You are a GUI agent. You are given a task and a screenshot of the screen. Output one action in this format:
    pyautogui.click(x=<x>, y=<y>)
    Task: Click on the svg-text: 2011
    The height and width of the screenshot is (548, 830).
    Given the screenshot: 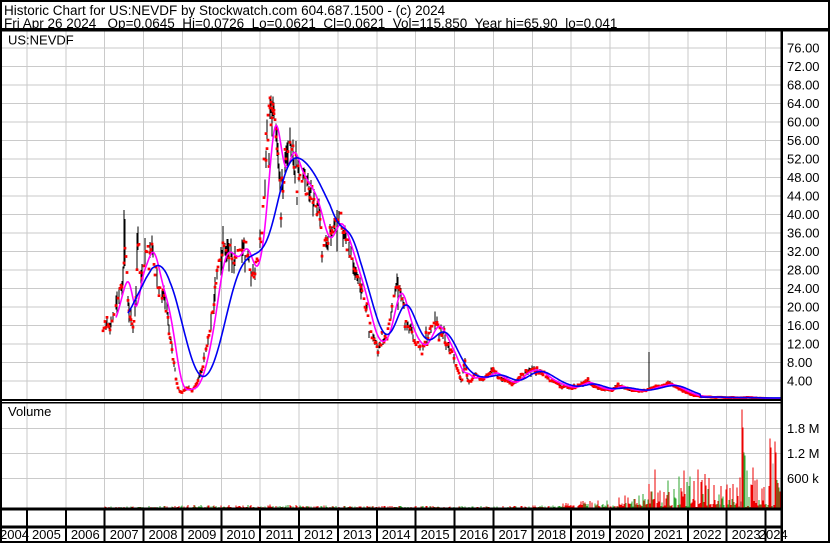 What is the action you would take?
    pyautogui.click(x=280, y=534)
    